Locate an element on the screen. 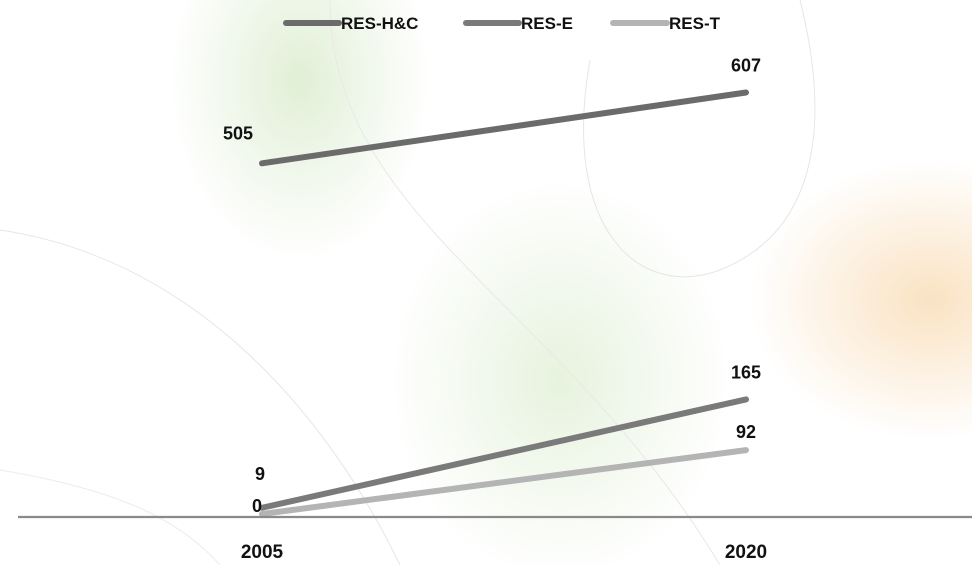  legend-label-res-e: RES-E is located at coordinates (547, 23).